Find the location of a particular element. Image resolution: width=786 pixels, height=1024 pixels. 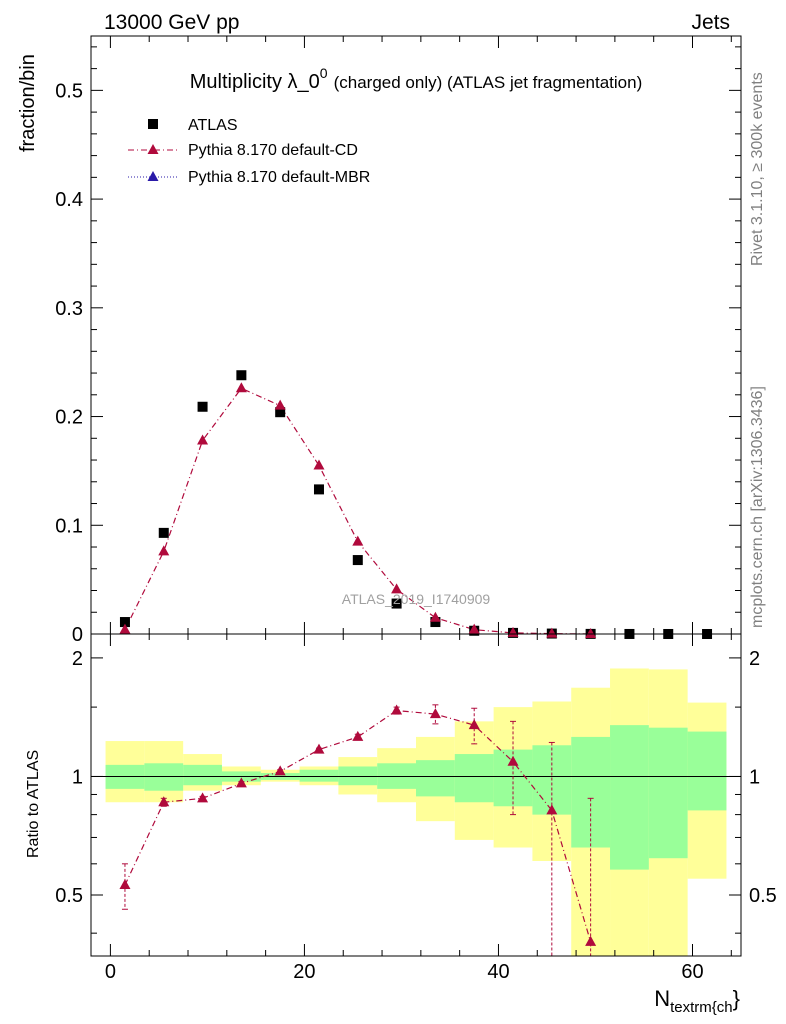

legend-label: Pythia 8.170 default-MBR is located at coordinates (279, 177).